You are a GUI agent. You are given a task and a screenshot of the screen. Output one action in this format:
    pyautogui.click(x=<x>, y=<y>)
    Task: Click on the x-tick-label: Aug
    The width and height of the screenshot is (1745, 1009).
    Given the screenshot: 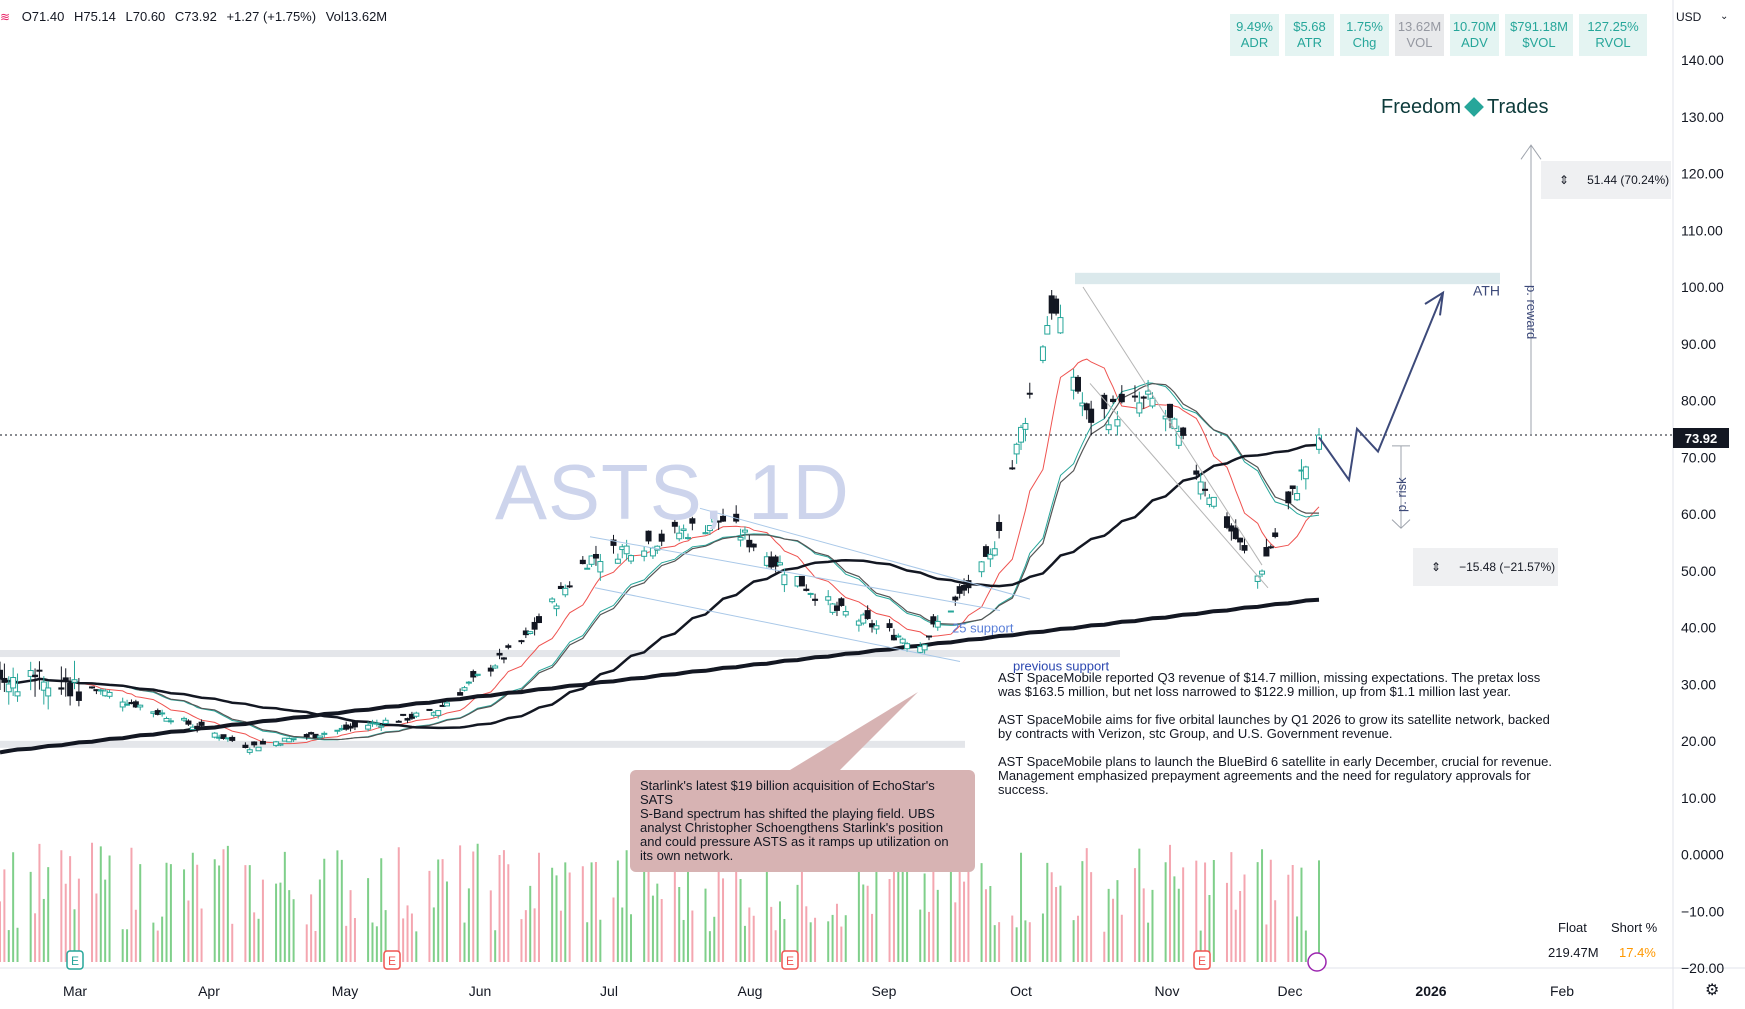 What is the action you would take?
    pyautogui.click(x=750, y=991)
    